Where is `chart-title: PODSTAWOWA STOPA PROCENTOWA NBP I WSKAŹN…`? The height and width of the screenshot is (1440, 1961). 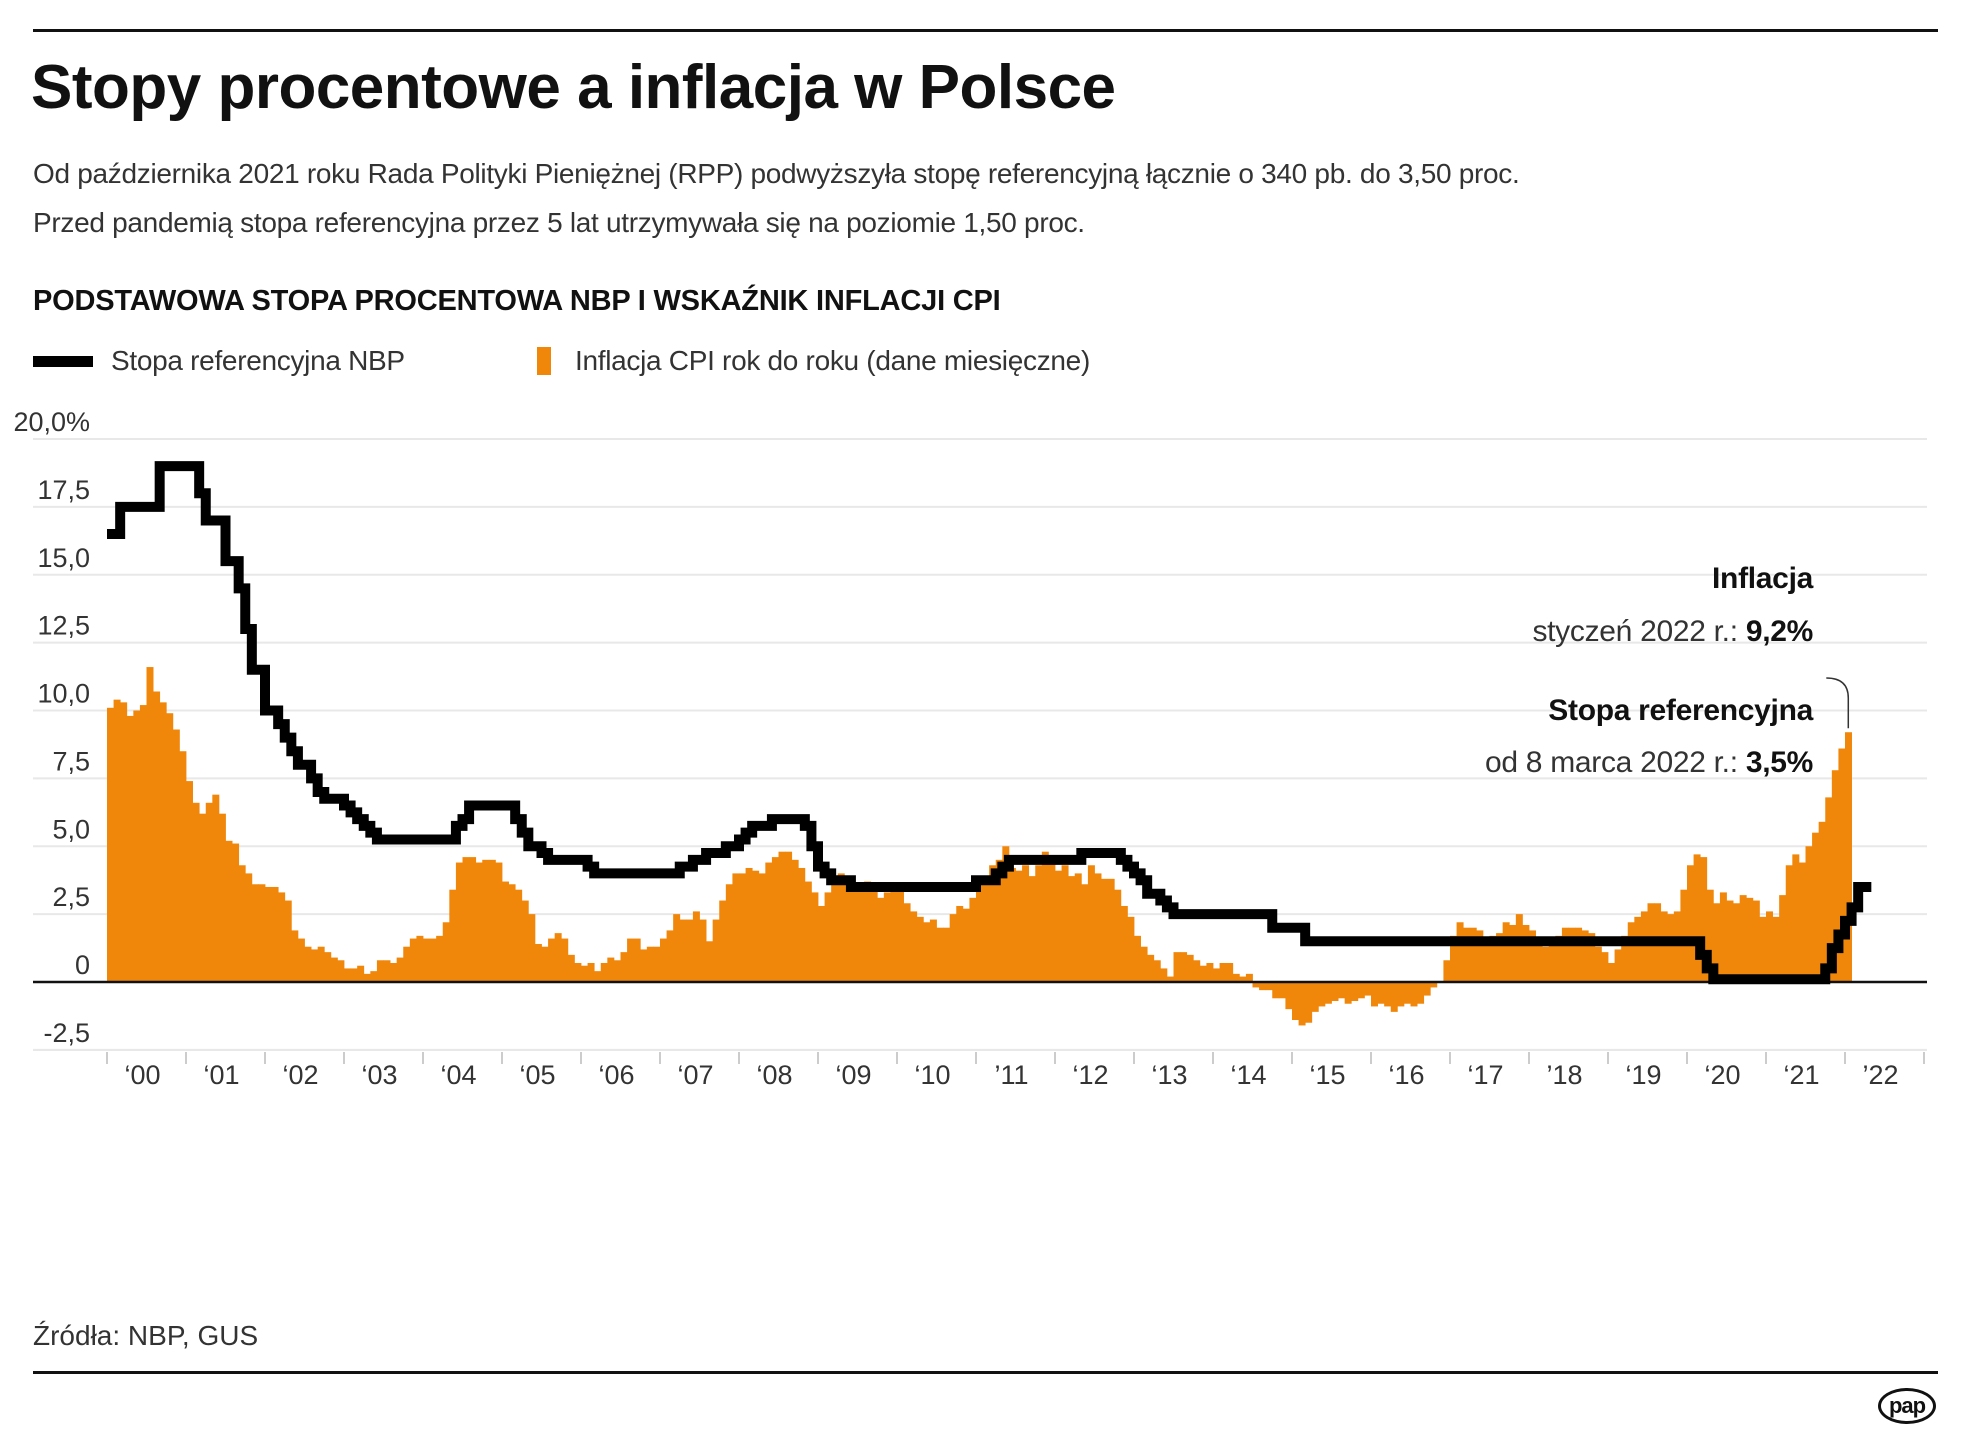
chart-title: PODSTAWOWA STOPA PROCENTOWA NBP I WSKAŹN… is located at coordinates (517, 301).